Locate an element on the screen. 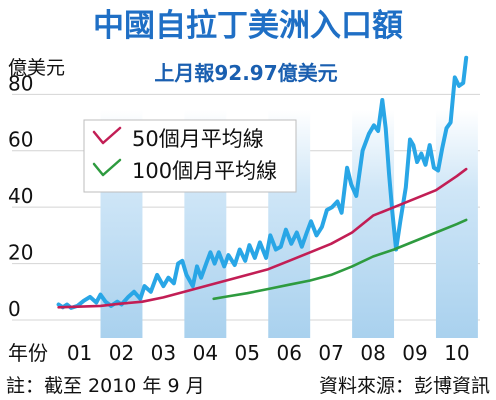  x-tick-label: 02 is located at coordinates (121, 353).